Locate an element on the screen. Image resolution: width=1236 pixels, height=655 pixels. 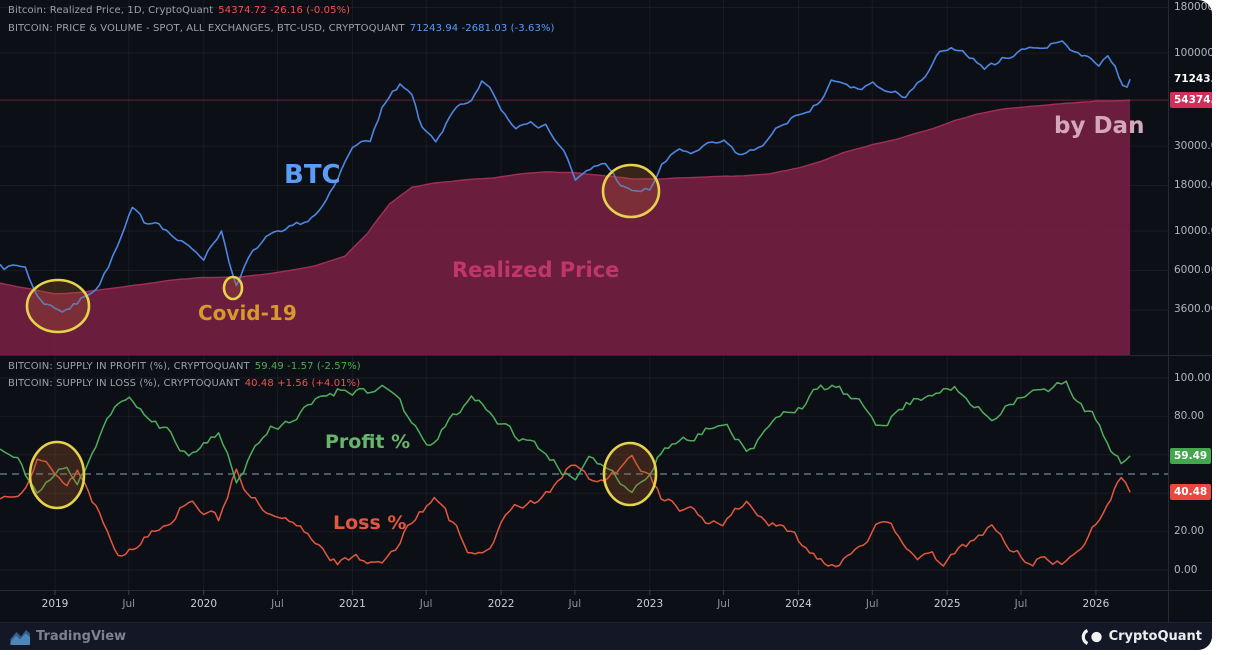
series-title: Bitcoin: Realized Price, 1D, CryptoQuant is located at coordinates (111, 10).